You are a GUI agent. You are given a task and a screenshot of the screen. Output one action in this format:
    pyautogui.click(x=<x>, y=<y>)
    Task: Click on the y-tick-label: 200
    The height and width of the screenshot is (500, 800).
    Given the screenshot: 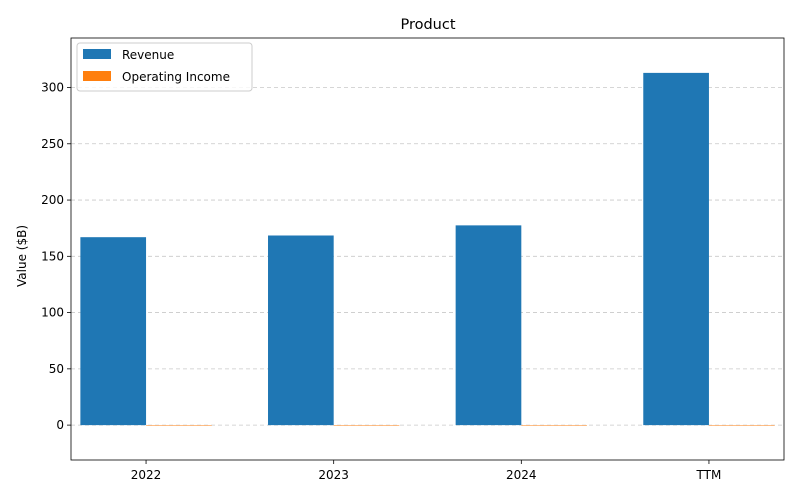 What is the action you would take?
    pyautogui.click(x=52, y=200)
    